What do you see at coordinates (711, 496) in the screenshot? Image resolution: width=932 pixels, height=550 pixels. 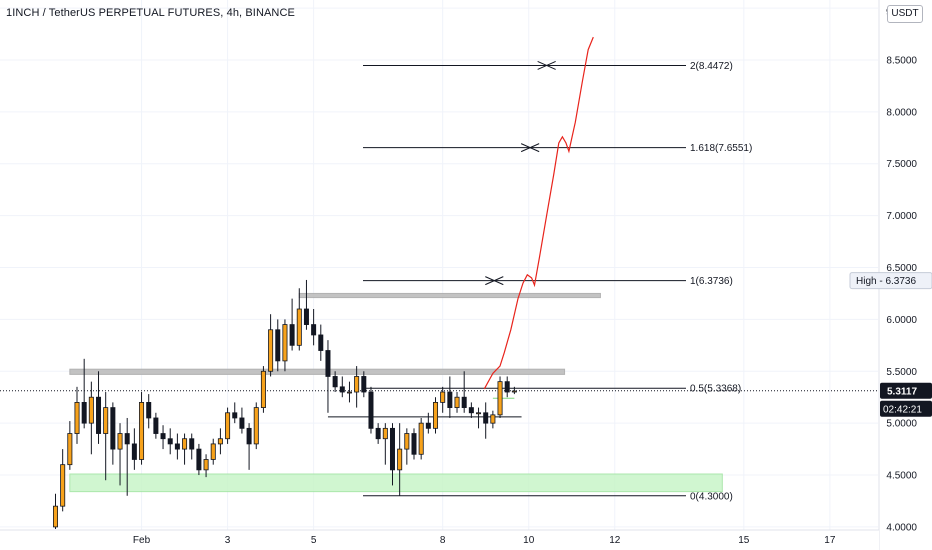 I see `fib-level-label: 0(4.3000)` at bounding box center [711, 496].